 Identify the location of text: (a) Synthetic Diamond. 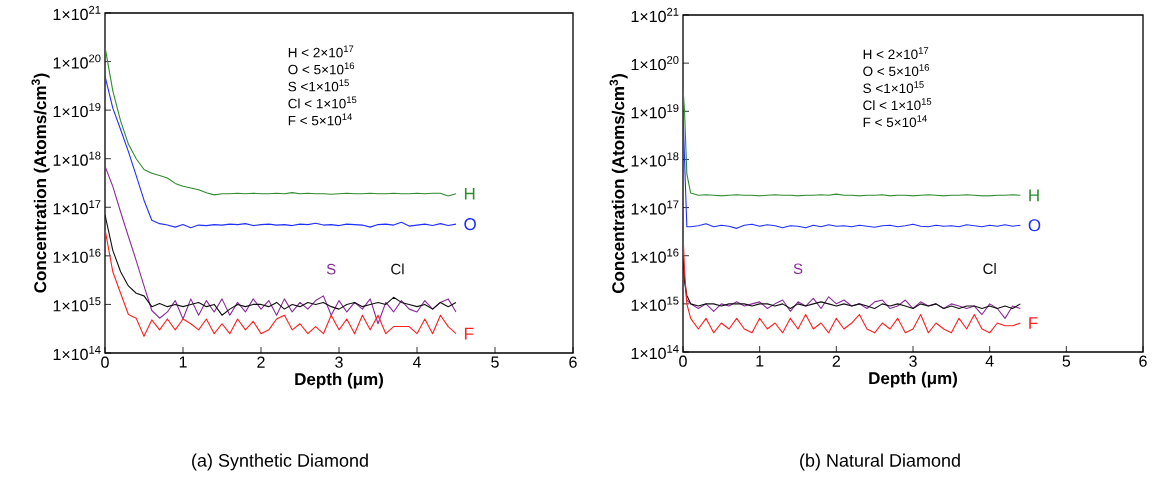
(280, 462).